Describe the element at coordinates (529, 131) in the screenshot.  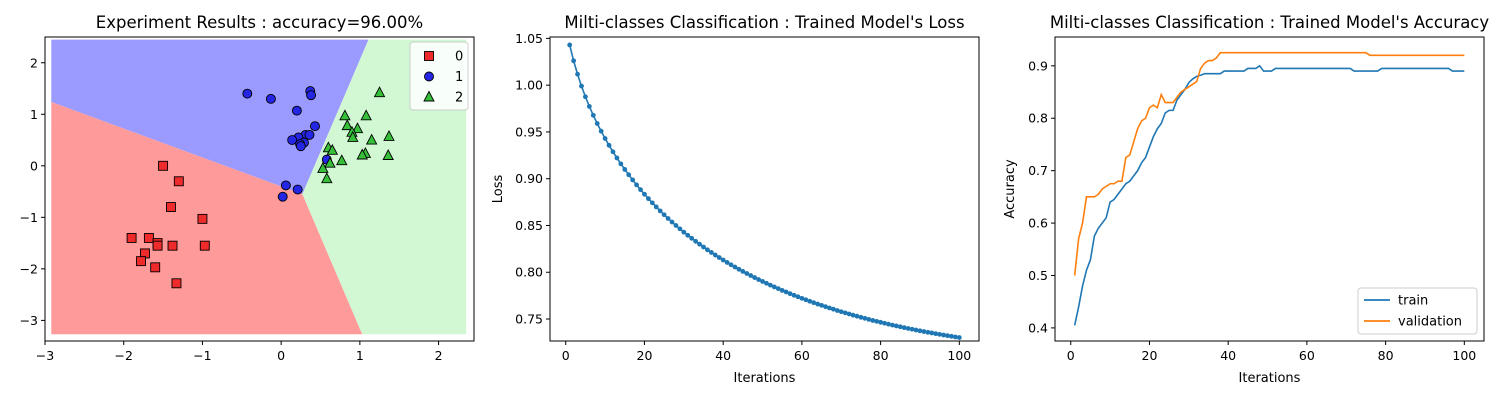
I see `y-tick-label: 0.95` at that location.